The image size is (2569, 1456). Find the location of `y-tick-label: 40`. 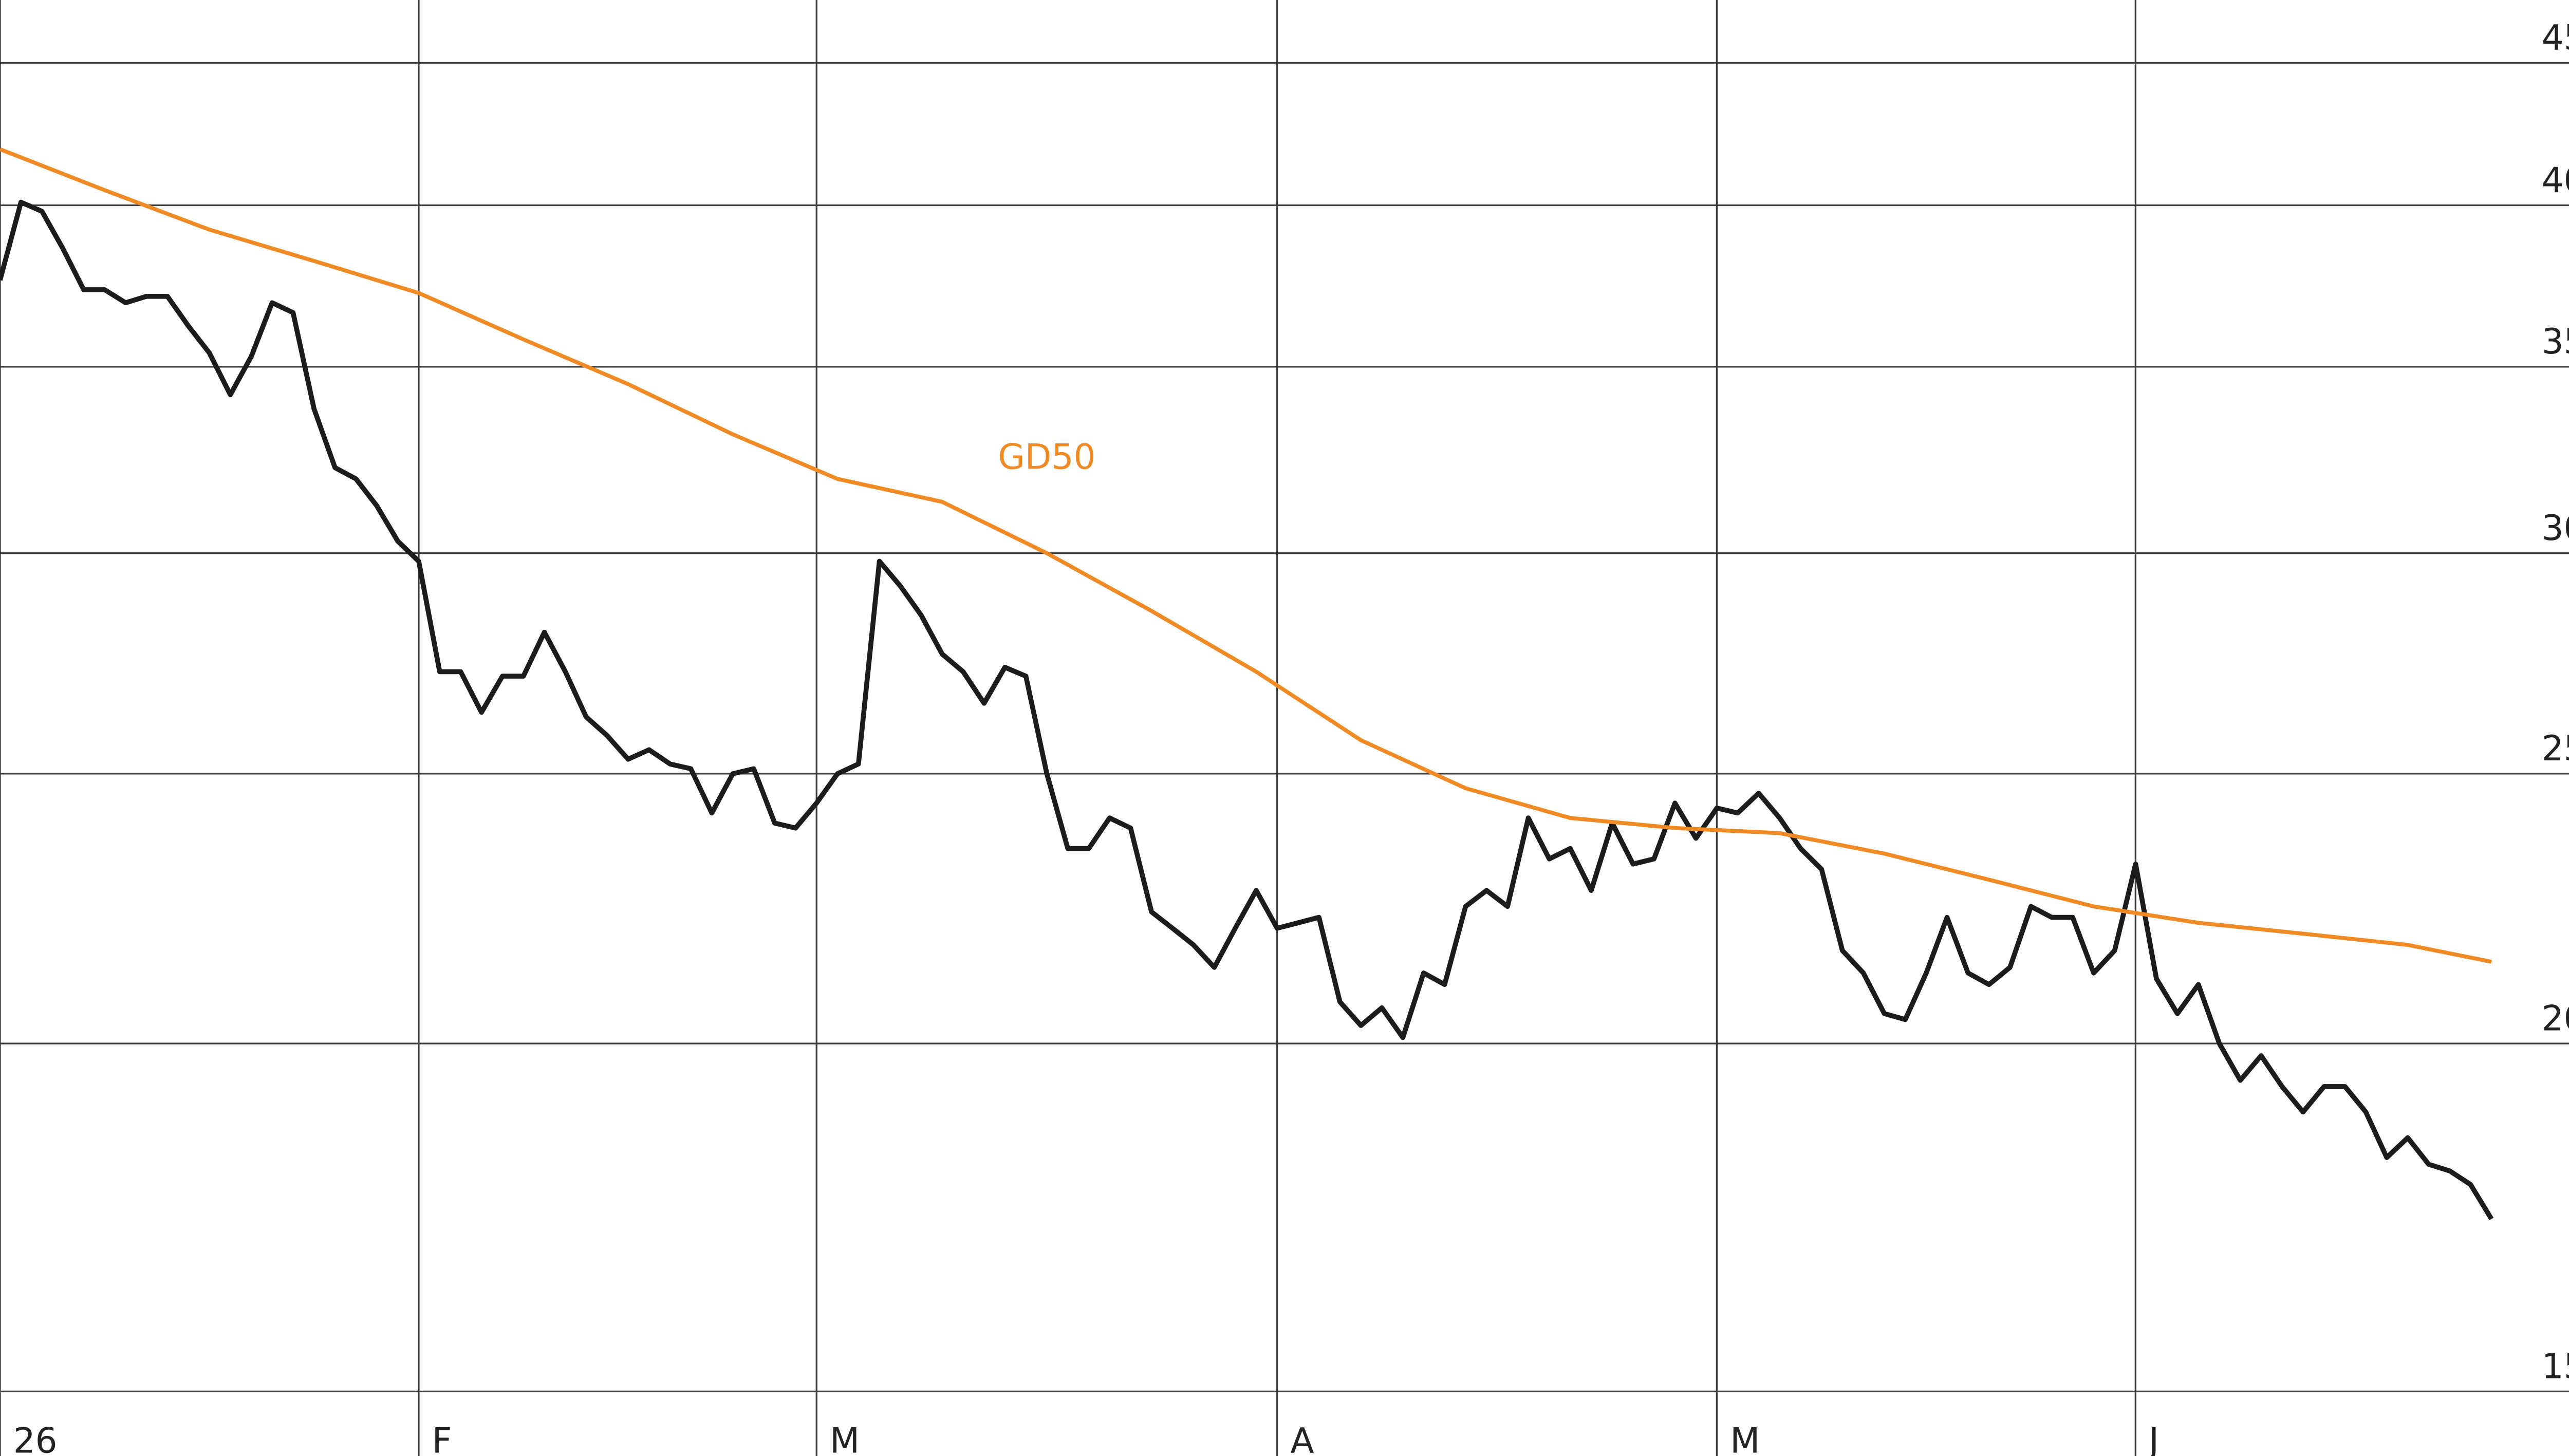

y-tick-label: 40 is located at coordinates (2556, 180).